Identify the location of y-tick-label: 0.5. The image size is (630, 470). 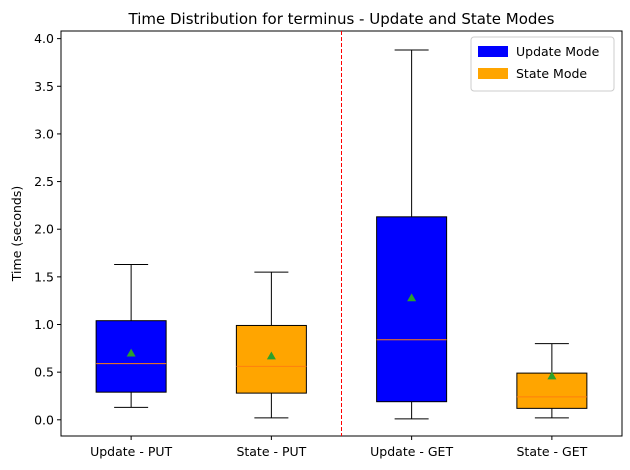
(44, 372).